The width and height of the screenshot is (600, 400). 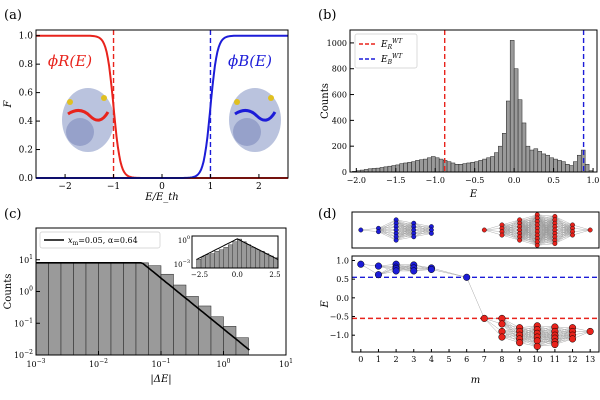 I want to click on panel-label-b: (b), so click(x=327, y=15).